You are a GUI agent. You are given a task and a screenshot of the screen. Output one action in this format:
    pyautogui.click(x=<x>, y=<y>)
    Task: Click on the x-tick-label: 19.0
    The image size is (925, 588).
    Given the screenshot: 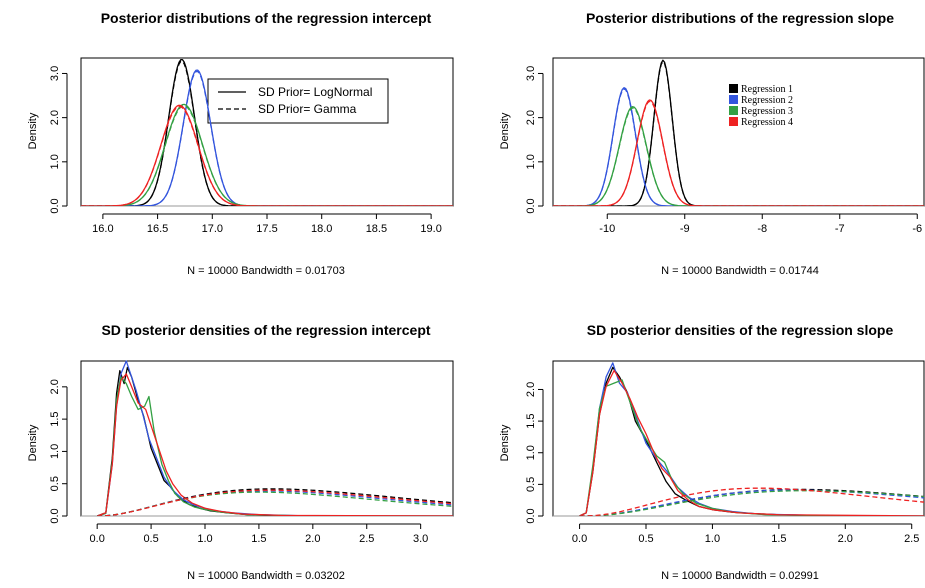 What is the action you would take?
    pyautogui.click(x=430, y=229)
    